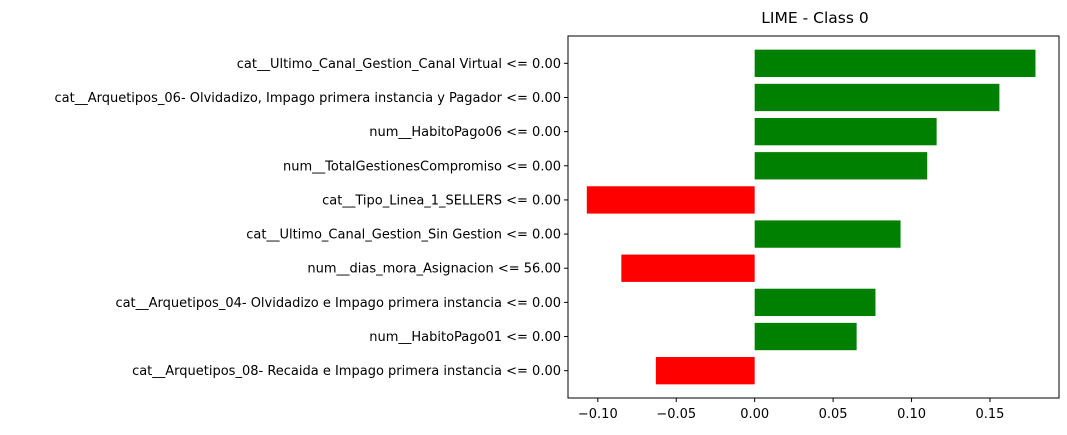 The width and height of the screenshot is (1067, 435). Describe the element at coordinates (911, 414) in the screenshot. I see `x-tick-label: 0.10` at that location.